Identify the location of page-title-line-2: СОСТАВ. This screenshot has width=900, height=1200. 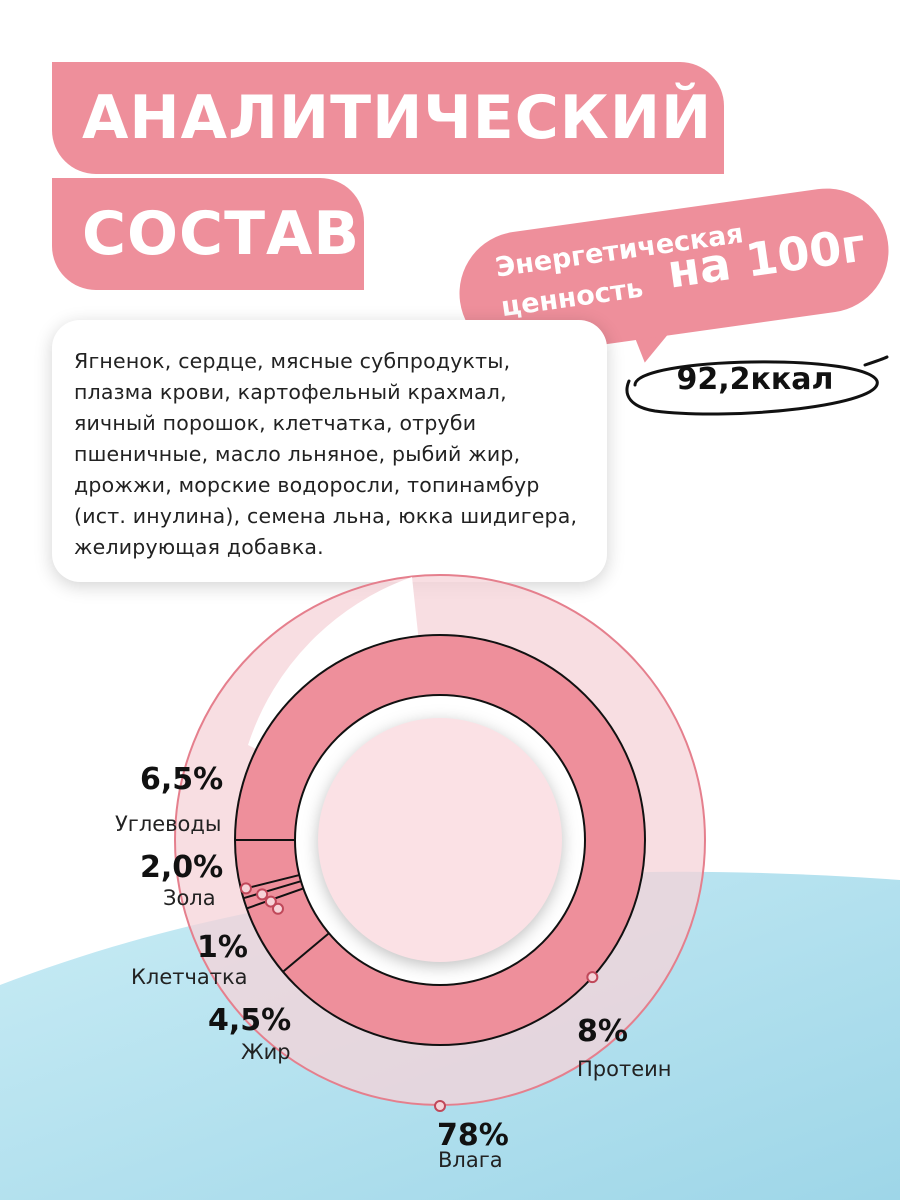
(208, 234).